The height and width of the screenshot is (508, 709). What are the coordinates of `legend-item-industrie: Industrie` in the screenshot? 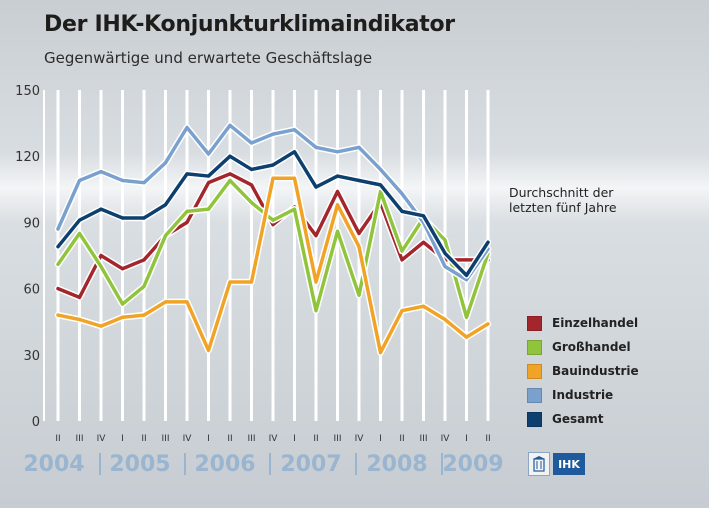 It's located at (583, 395).